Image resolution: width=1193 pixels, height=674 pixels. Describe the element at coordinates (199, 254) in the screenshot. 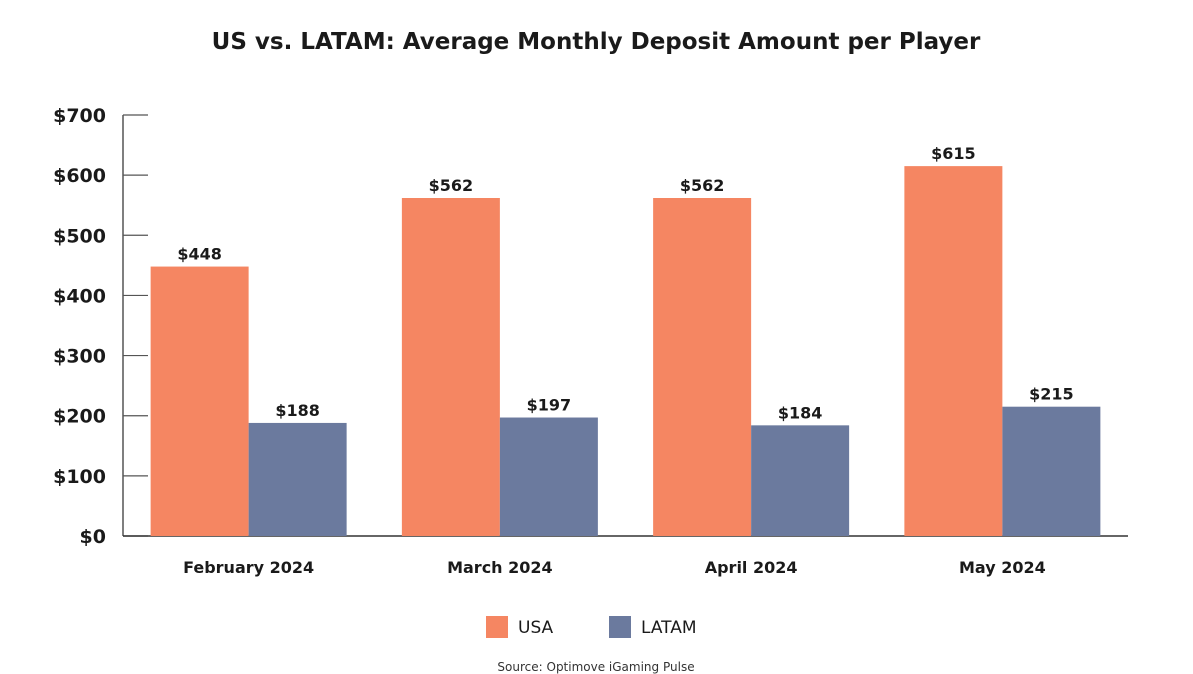

I see `data-label-usa-1: $448` at that location.